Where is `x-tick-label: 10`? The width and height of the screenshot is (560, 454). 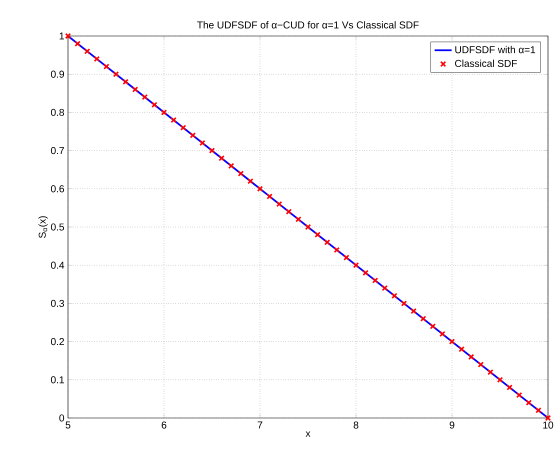 x-tick-label: 10 is located at coordinates (548, 425).